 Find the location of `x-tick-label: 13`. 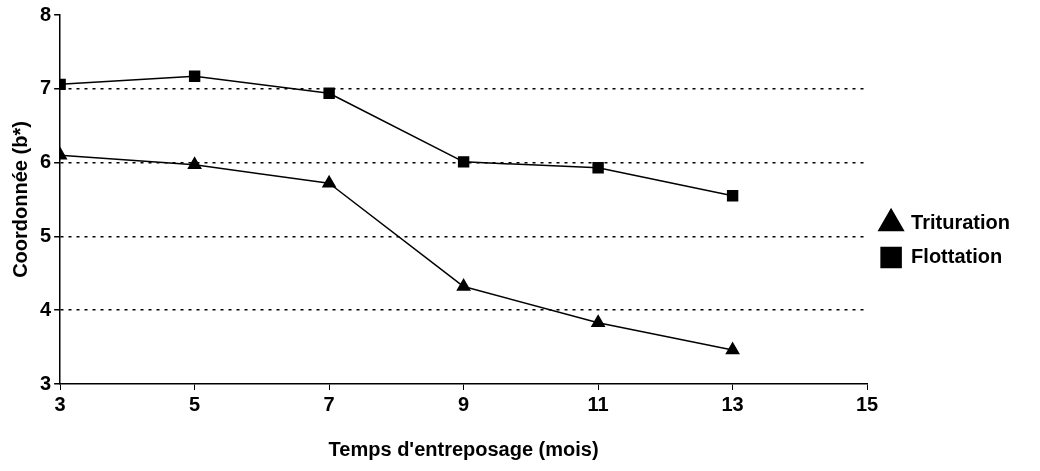

x-tick-label: 13 is located at coordinates (732, 403).